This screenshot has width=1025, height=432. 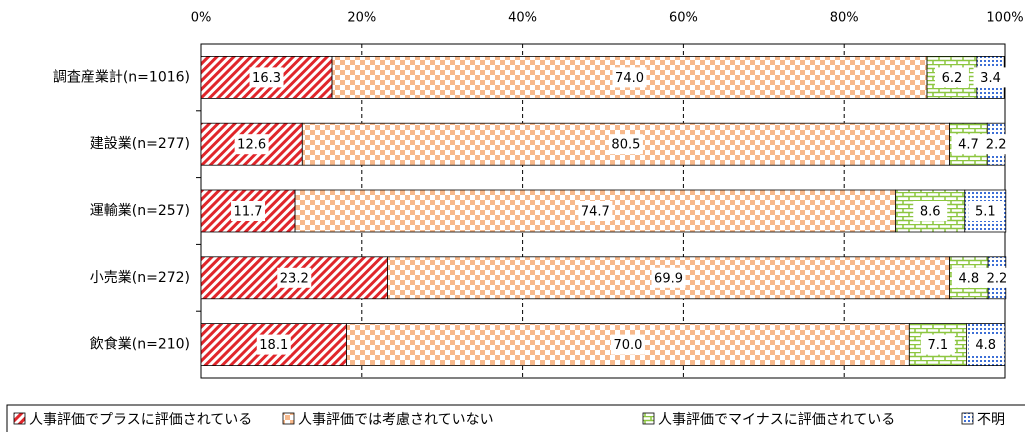 I want to click on data-label: 5.1, so click(x=985, y=212).